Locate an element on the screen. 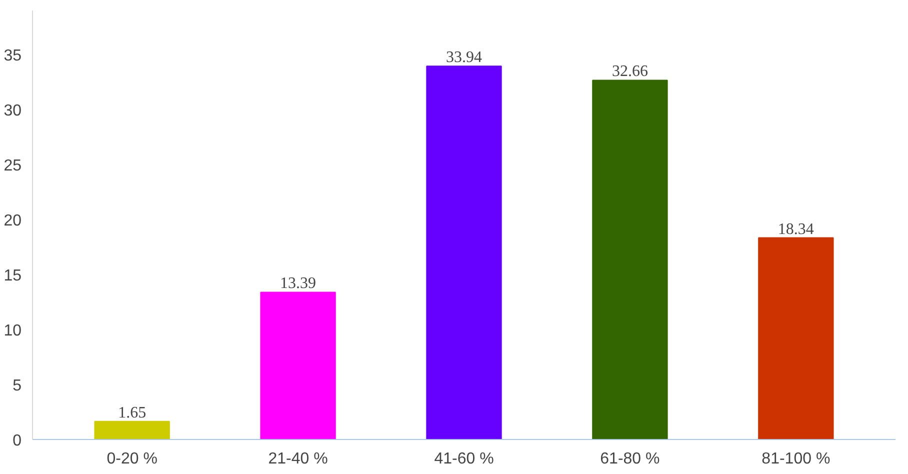 The width and height of the screenshot is (908, 474). y-tick-label: 20 is located at coordinates (13, 221).